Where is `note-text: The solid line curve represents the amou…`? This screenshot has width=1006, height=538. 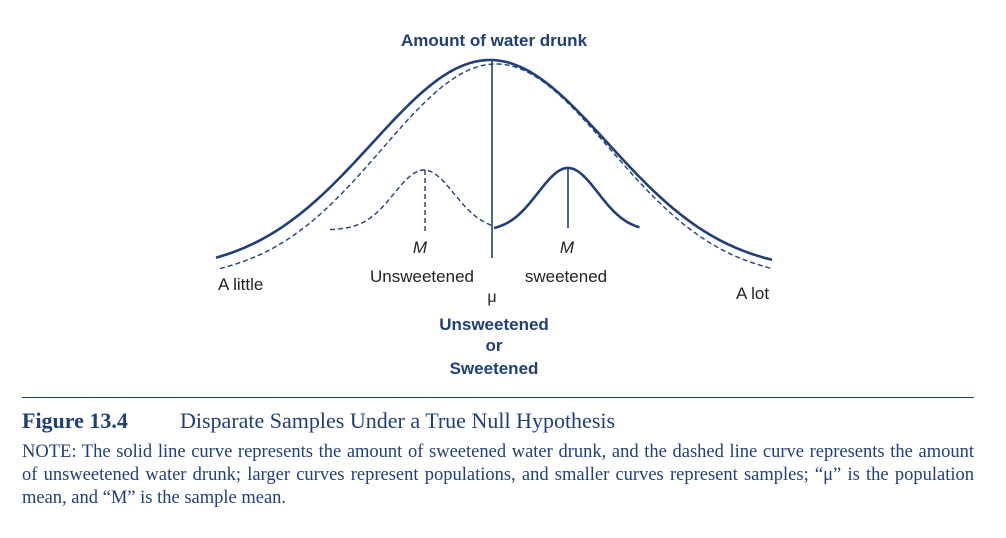
note-text: The solid line curve represents the amou… is located at coordinates (498, 475).